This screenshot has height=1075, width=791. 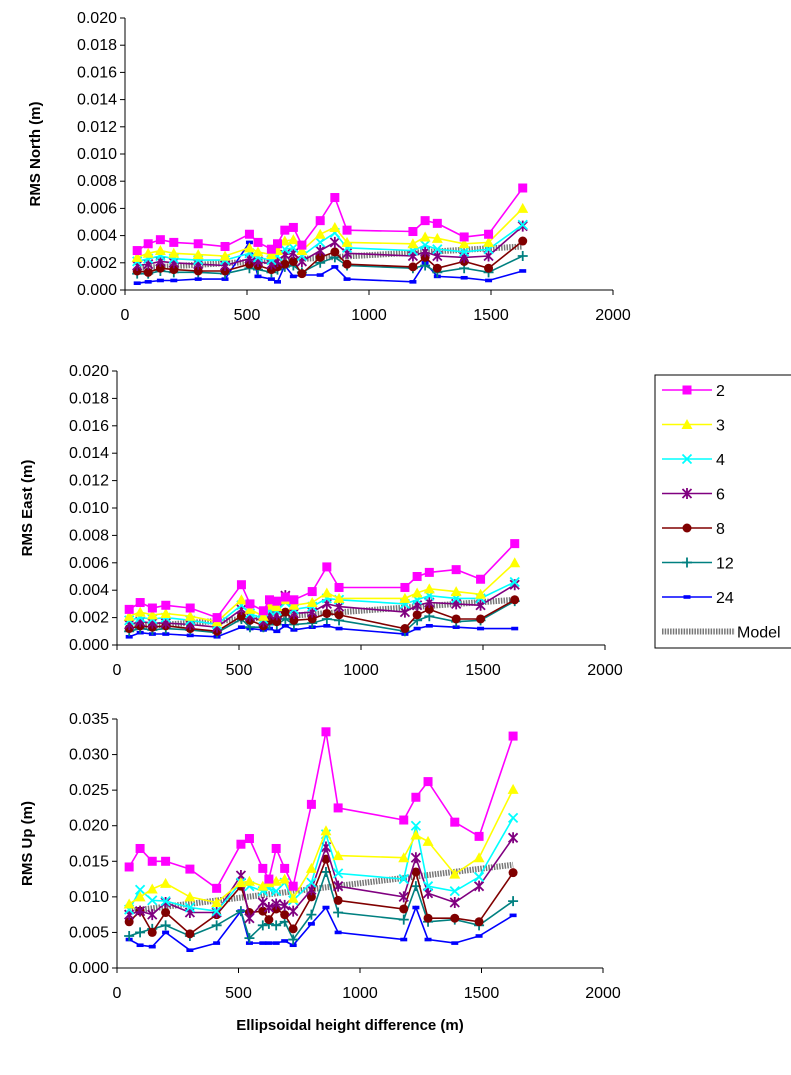 I want to click on legend-label: 8, so click(x=720, y=529).